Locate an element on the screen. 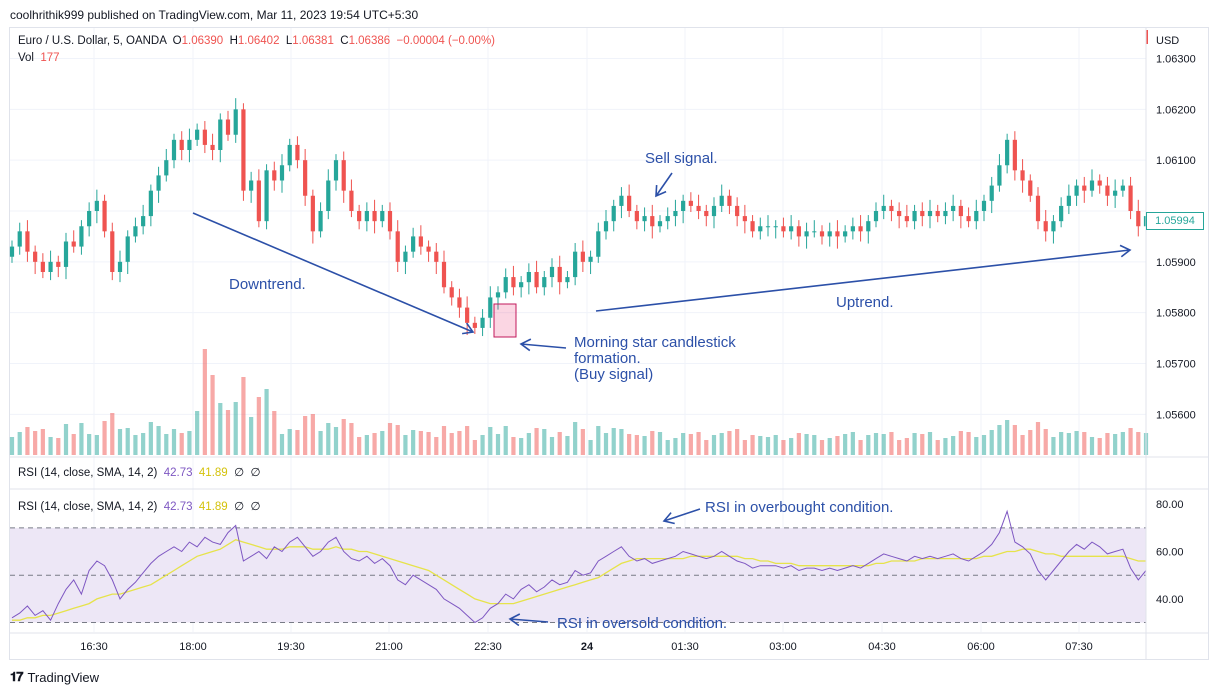  close-label: C is located at coordinates (344, 41).